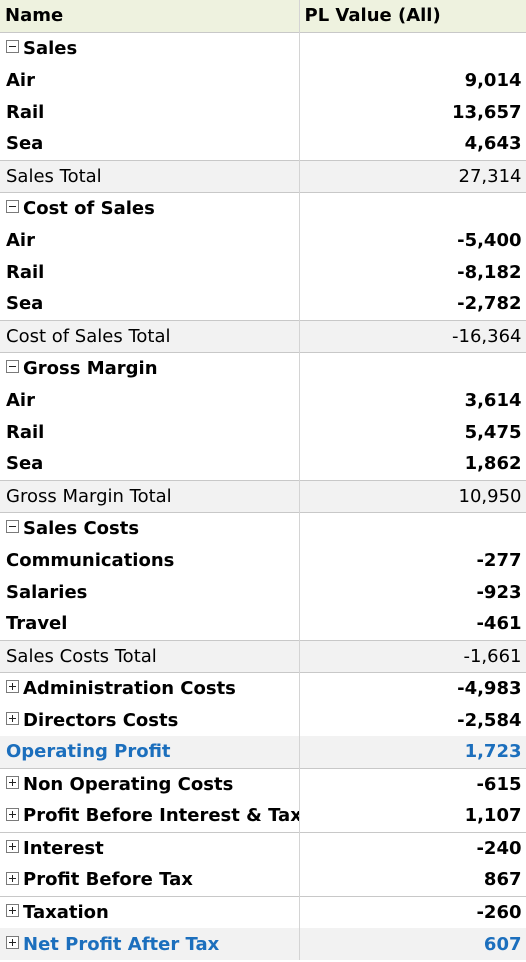  What do you see at coordinates (263, 880) in the screenshot?
I see `group-row-profit-before-tax: Profit Before Tax 867` at bounding box center [263, 880].